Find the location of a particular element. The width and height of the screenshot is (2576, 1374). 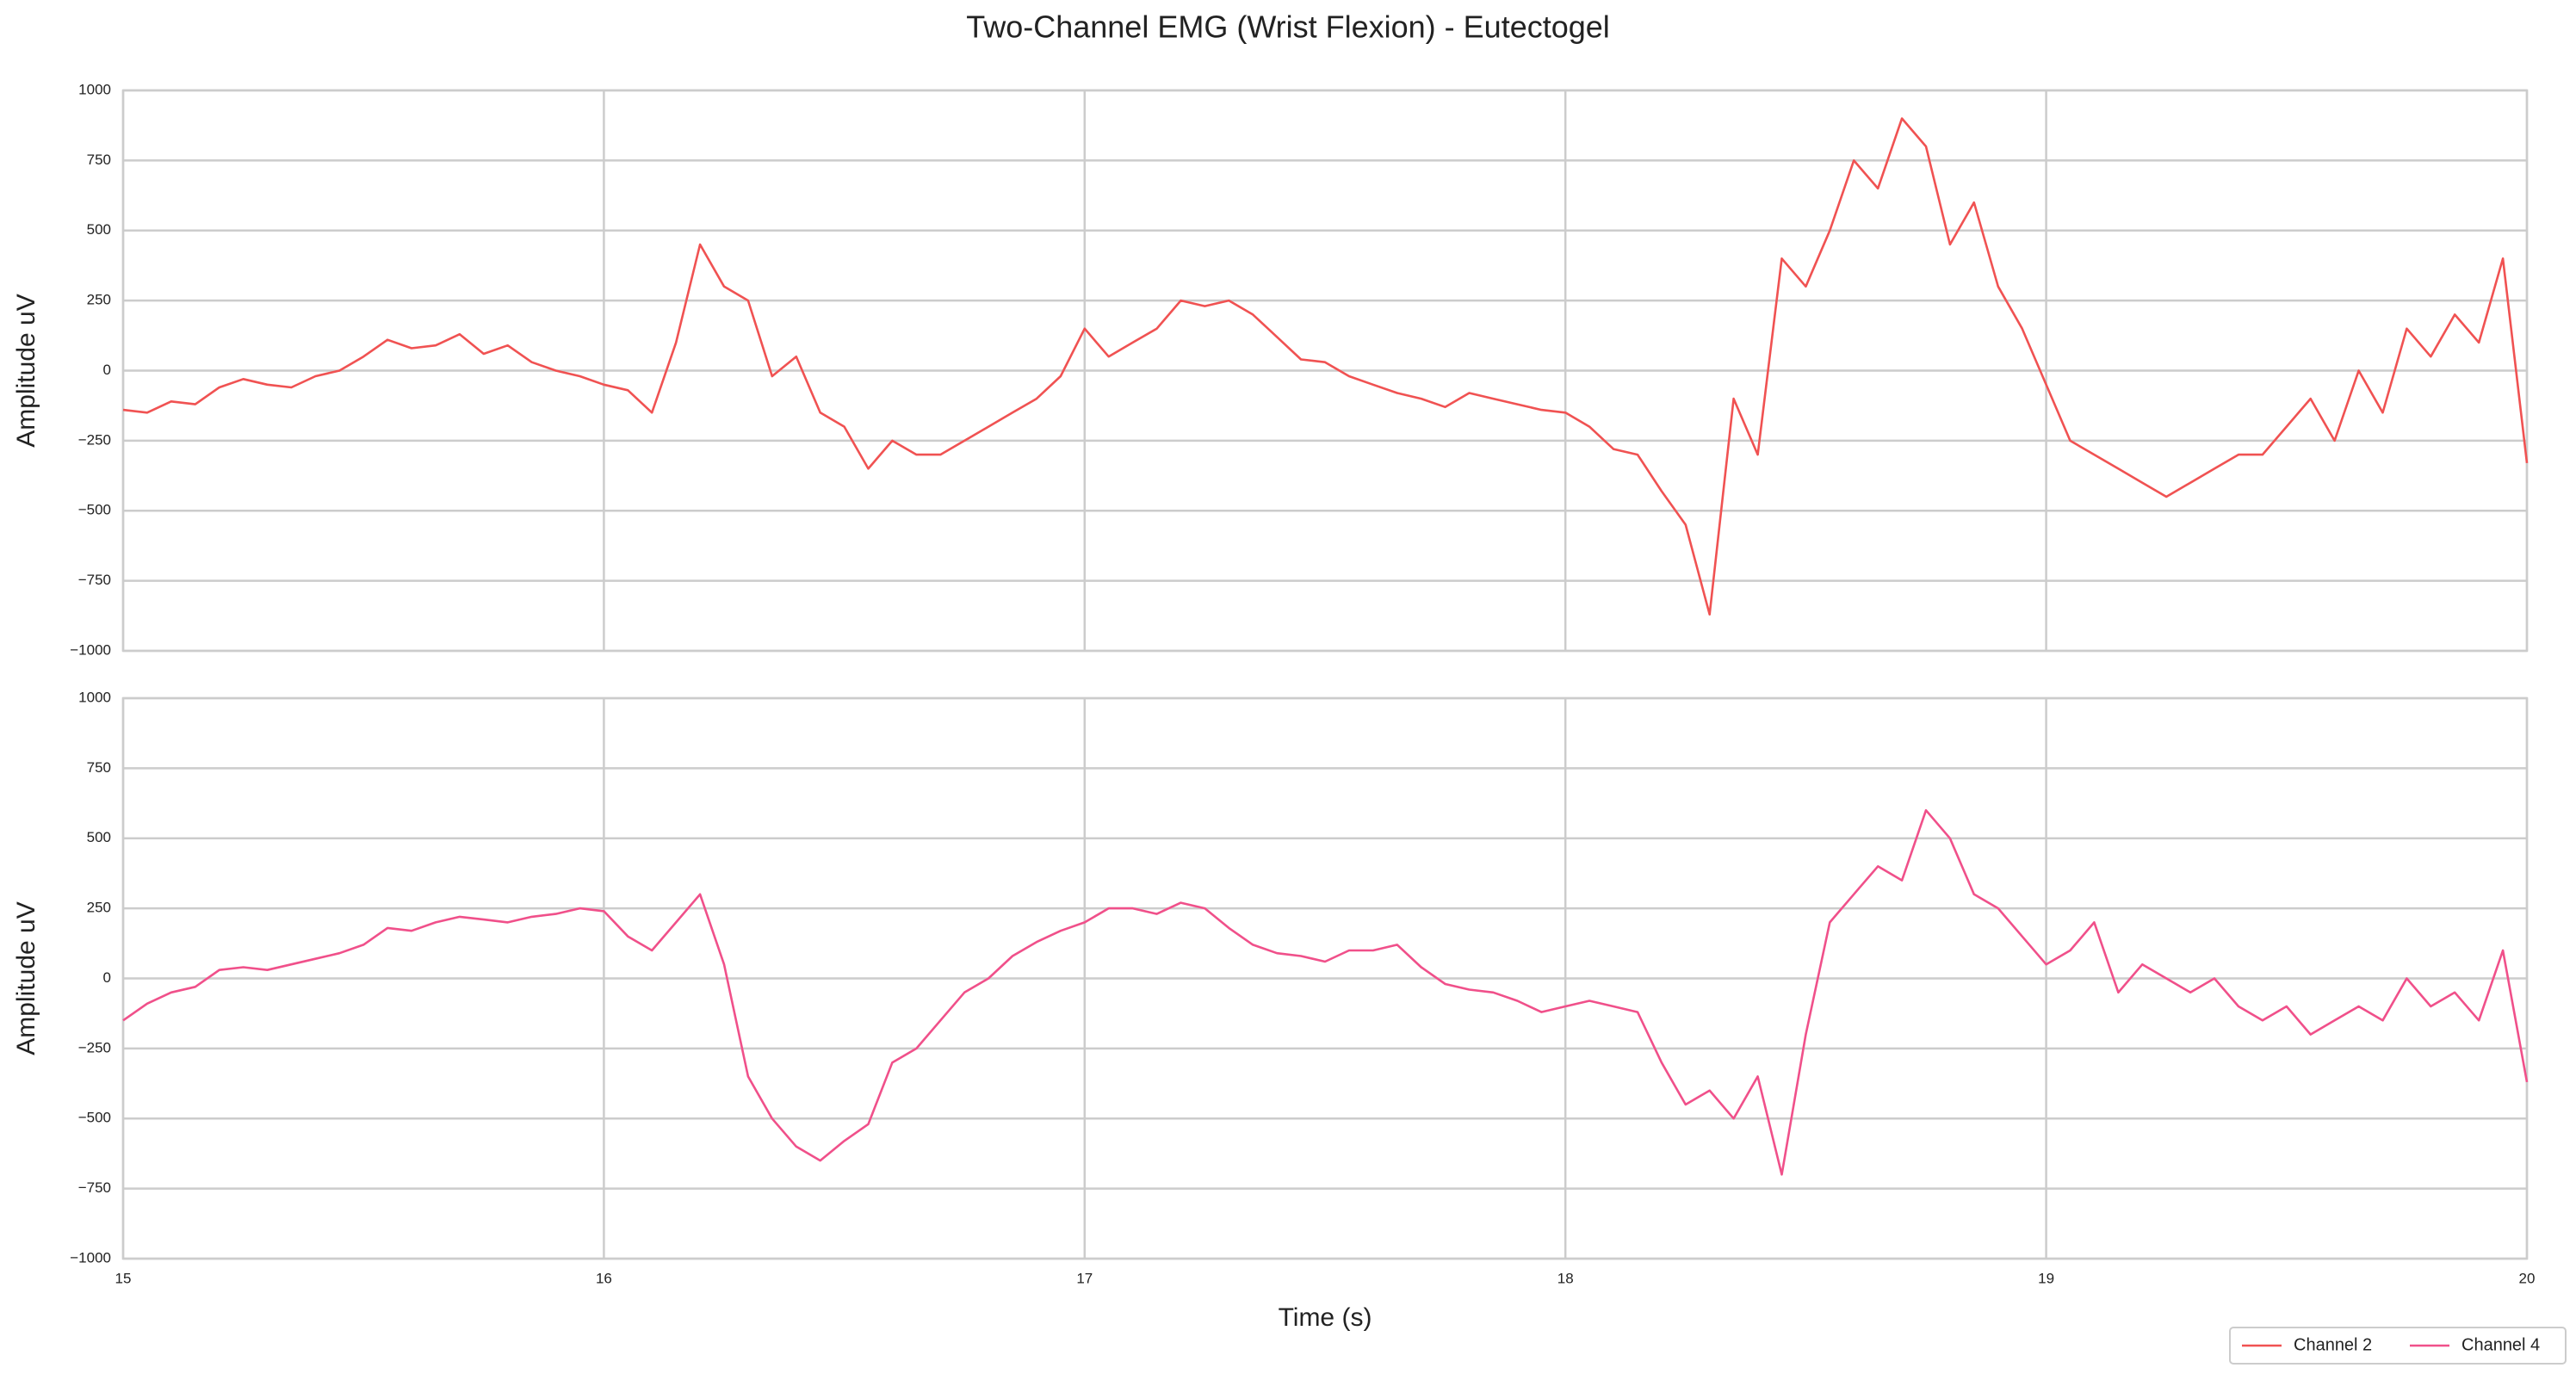

legend-box is located at coordinates (2398, 1346).